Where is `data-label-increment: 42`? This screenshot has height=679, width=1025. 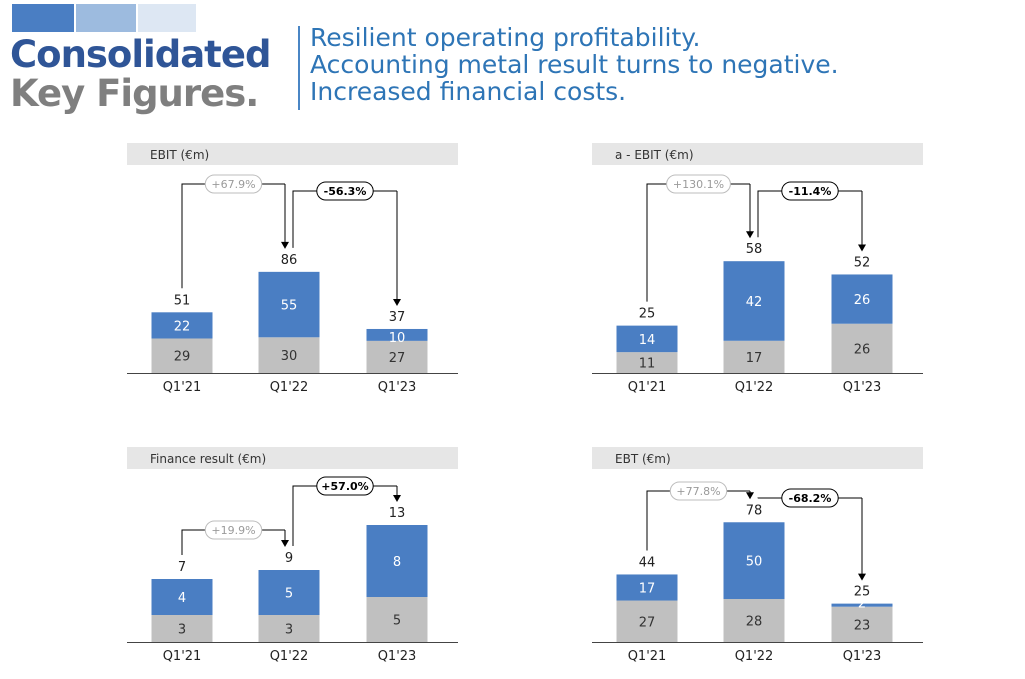
data-label-increment: 42 is located at coordinates (754, 302).